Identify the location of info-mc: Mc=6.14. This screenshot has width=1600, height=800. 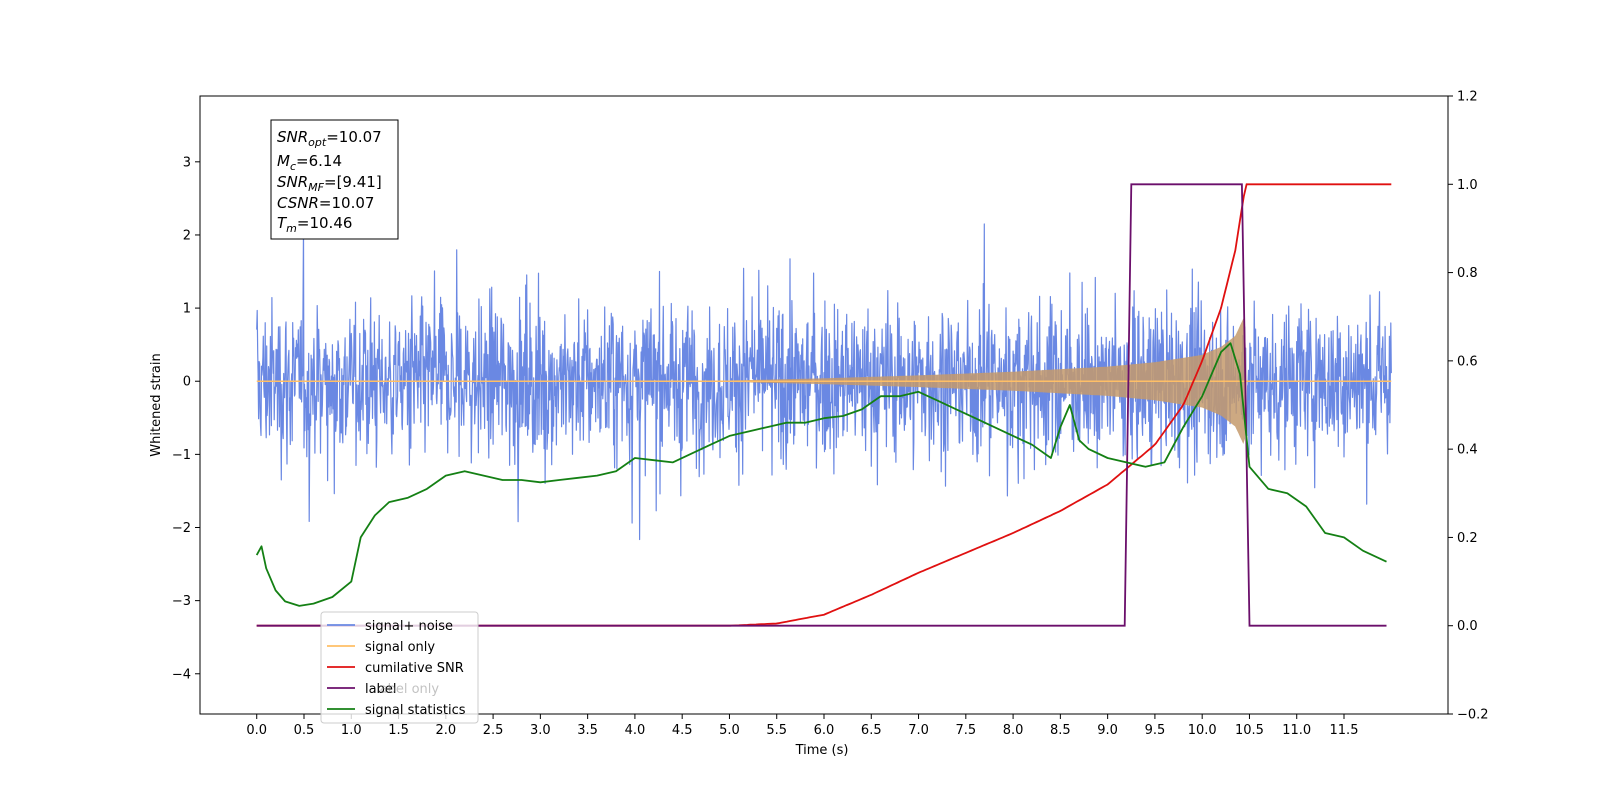
(309, 162).